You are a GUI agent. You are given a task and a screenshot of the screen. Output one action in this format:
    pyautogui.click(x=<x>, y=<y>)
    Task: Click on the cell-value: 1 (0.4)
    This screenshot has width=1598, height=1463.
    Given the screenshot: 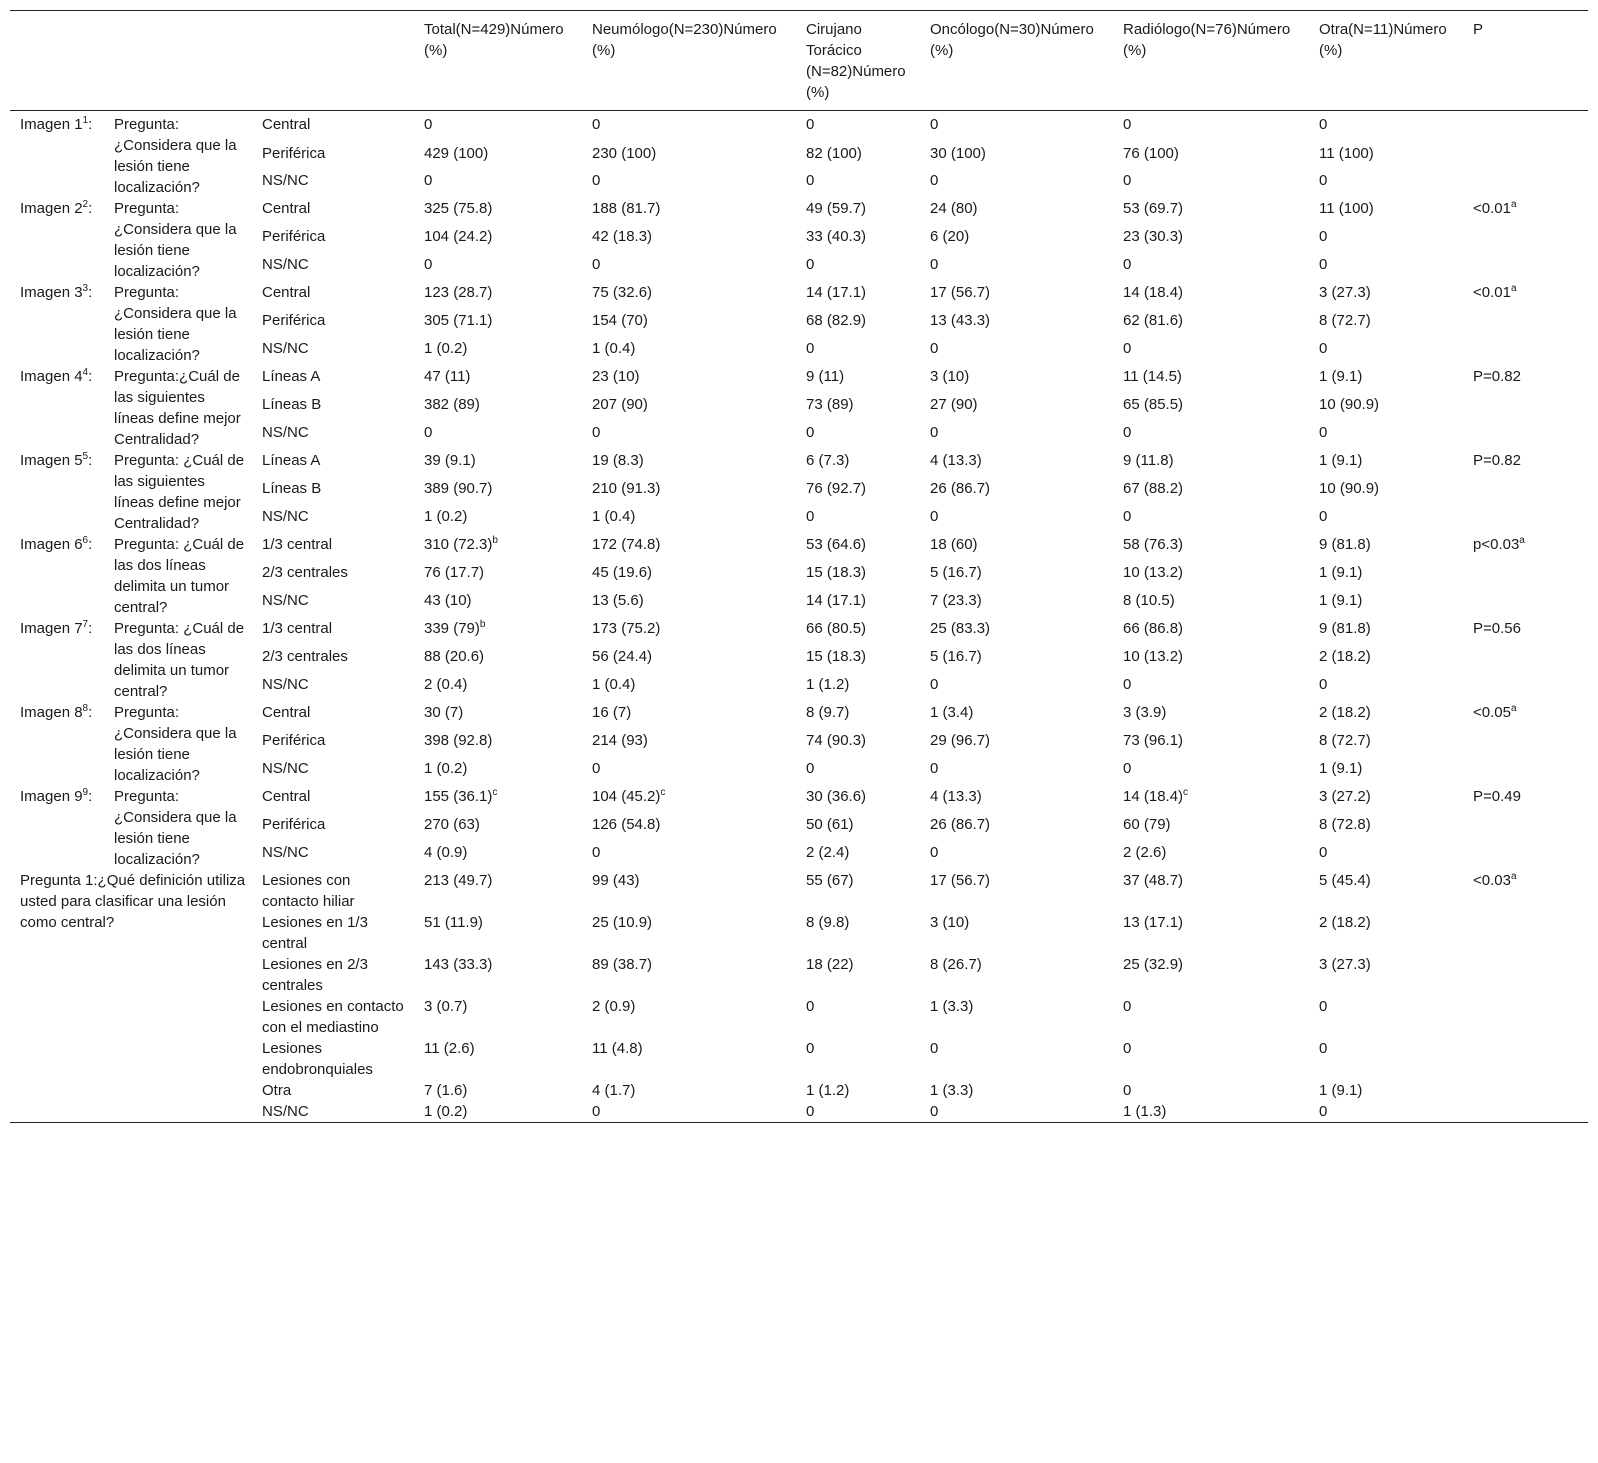 What is the action you would take?
    pyautogui.click(x=614, y=684)
    